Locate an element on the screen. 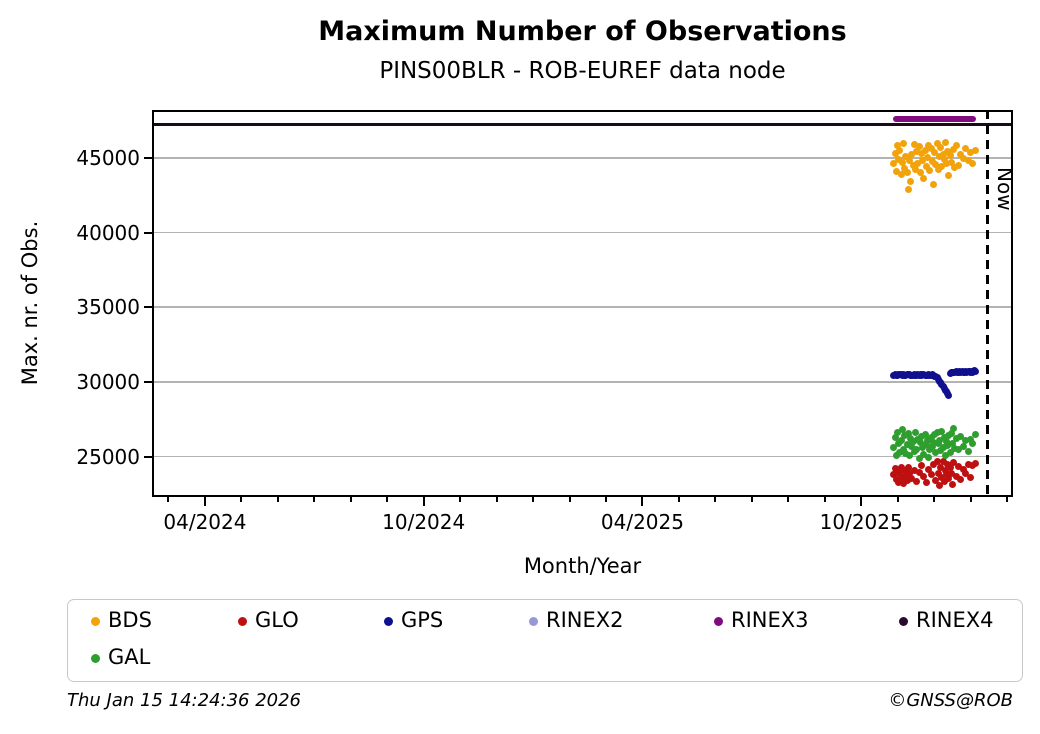 This screenshot has height=734, width=1040. y-tick-label: 30000 is located at coordinates (108, 381).